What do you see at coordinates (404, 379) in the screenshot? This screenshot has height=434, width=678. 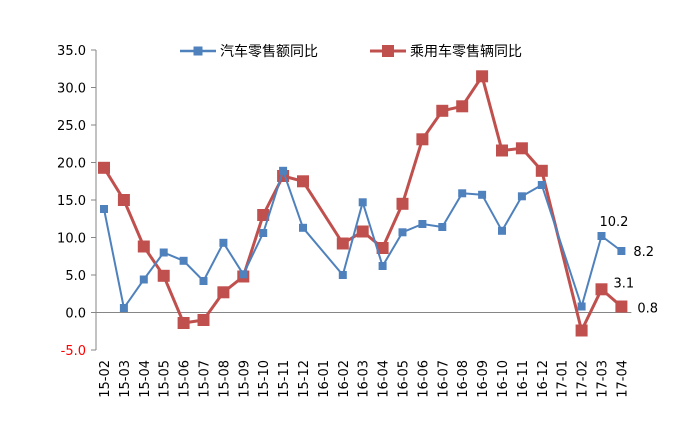 I see `x-tick-label: 16-05` at bounding box center [404, 379].